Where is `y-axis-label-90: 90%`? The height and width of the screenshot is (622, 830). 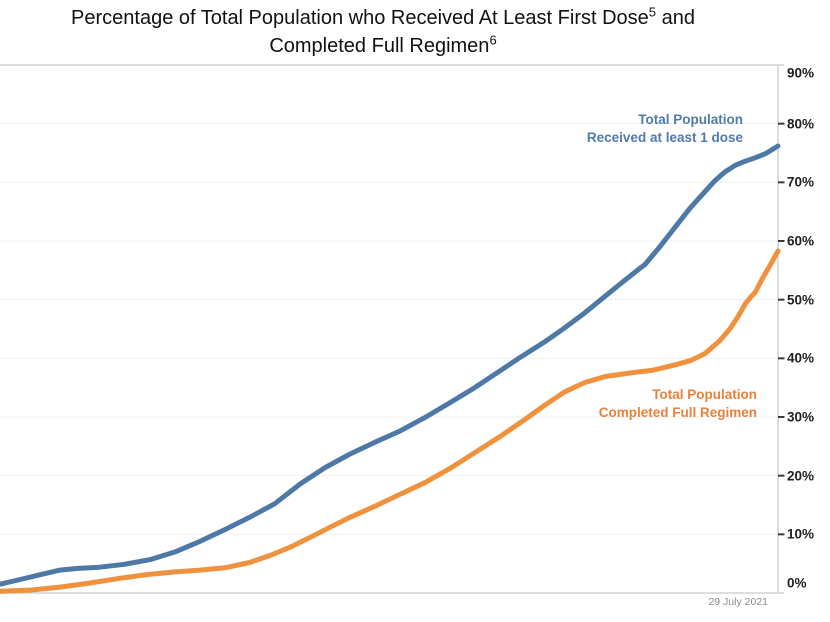 y-axis-label-90: 90% is located at coordinates (801, 73).